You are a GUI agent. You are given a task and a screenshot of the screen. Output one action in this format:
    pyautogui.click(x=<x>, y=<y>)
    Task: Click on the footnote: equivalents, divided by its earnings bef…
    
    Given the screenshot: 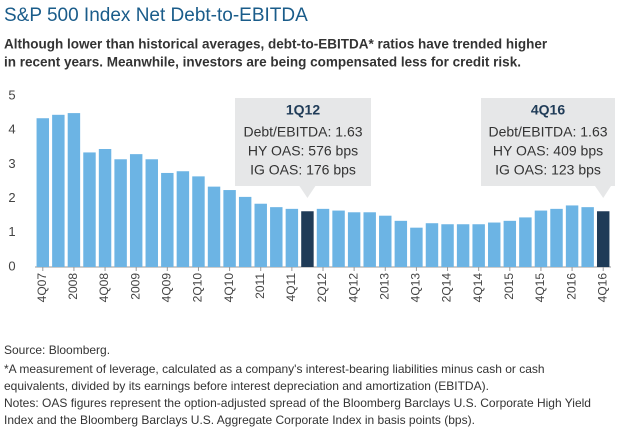 What is the action you would take?
    pyautogui.click(x=246, y=386)
    